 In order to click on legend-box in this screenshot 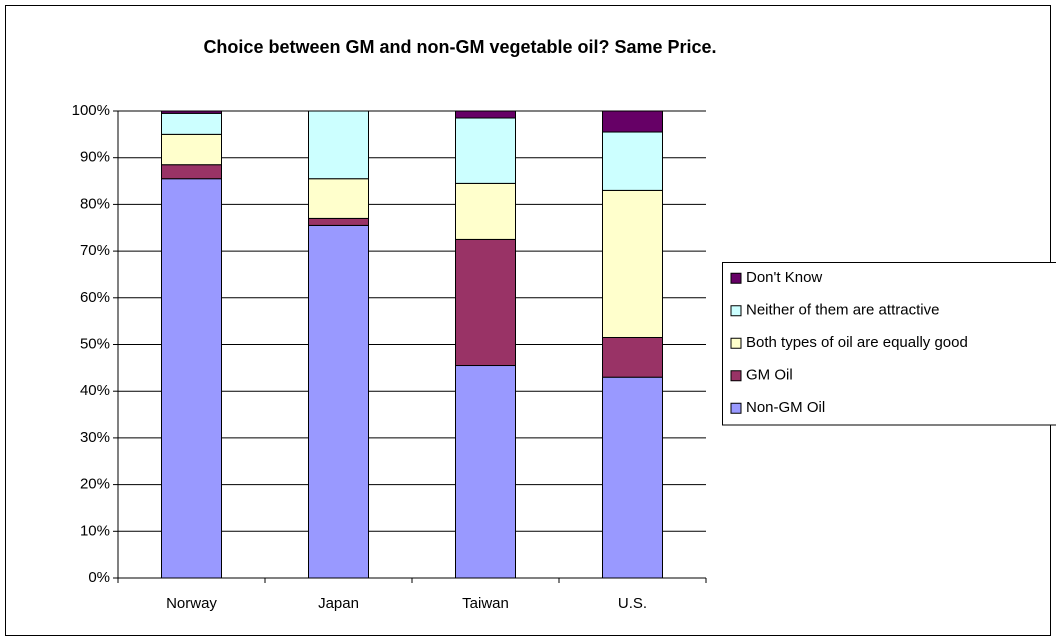, I will do `click(889, 344)`.